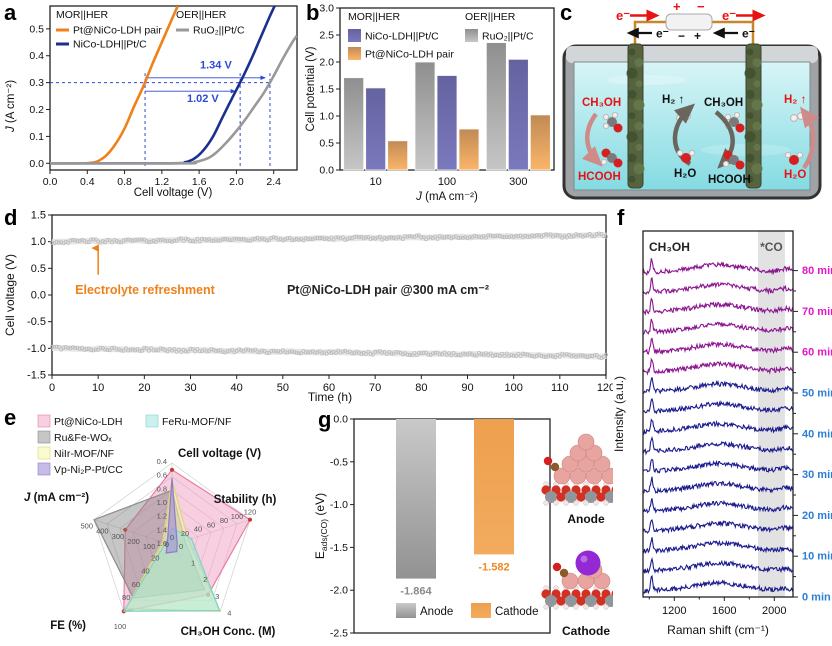 This screenshot has height=646, width=832. Describe the element at coordinates (817, 353) in the screenshot. I see `time-label: 60 min` at that location.